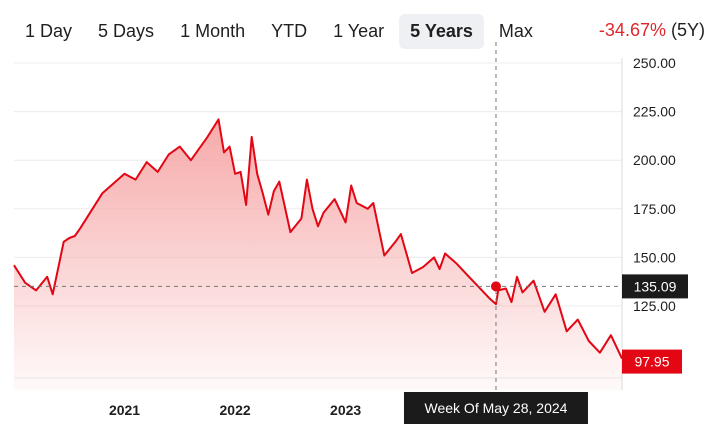 The width and height of the screenshot is (719, 445). I want to click on cursor-point, so click(495, 286).